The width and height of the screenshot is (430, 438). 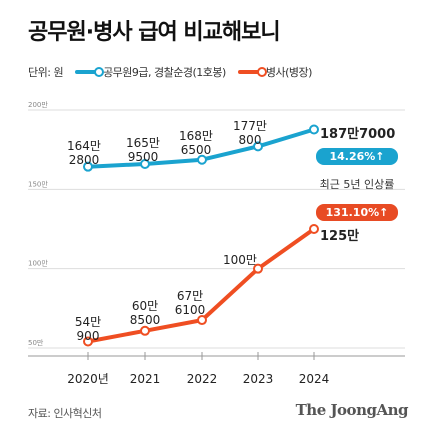 I want to click on legend-soldier-label: 병사(병장), so click(x=289, y=72).